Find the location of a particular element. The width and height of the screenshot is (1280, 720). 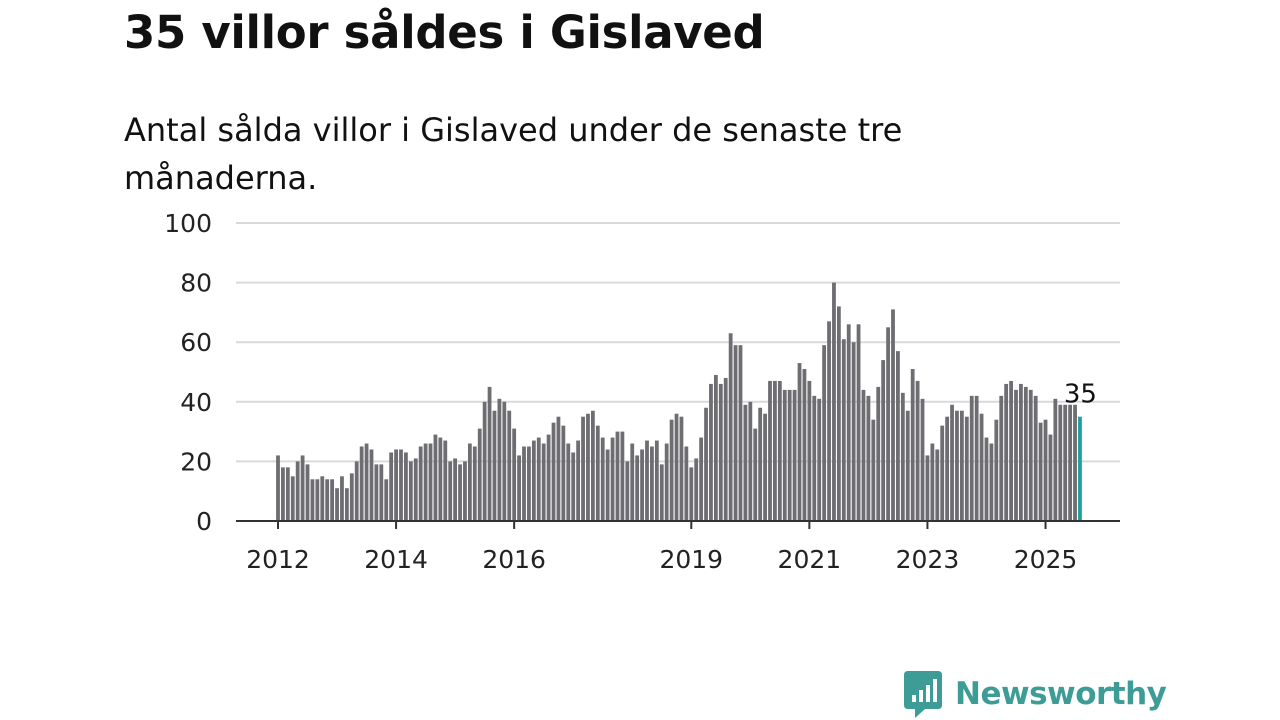

y-tick-label: 80 is located at coordinates (196, 283).